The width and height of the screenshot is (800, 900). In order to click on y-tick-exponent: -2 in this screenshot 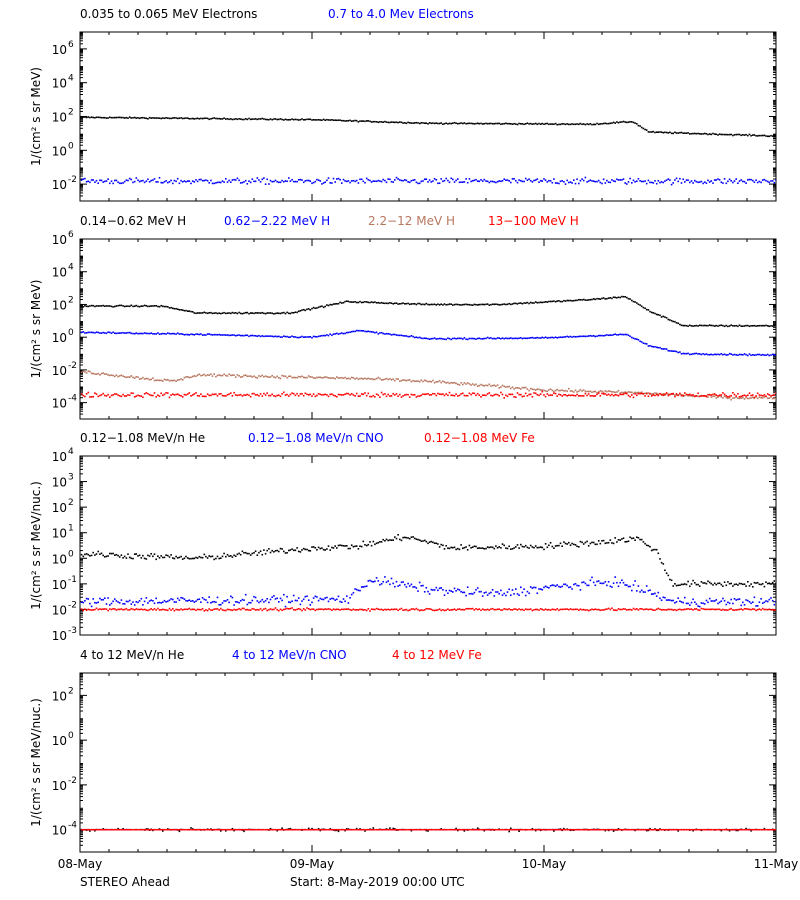, I will do `click(72, 781)`.